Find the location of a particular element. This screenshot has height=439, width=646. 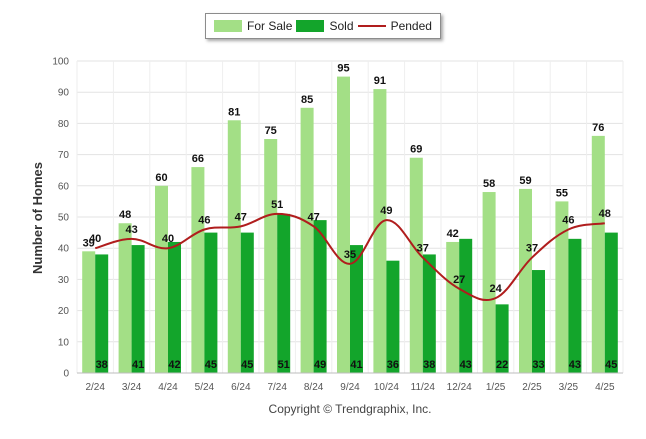

data-label-pended: 48 is located at coordinates (605, 214).